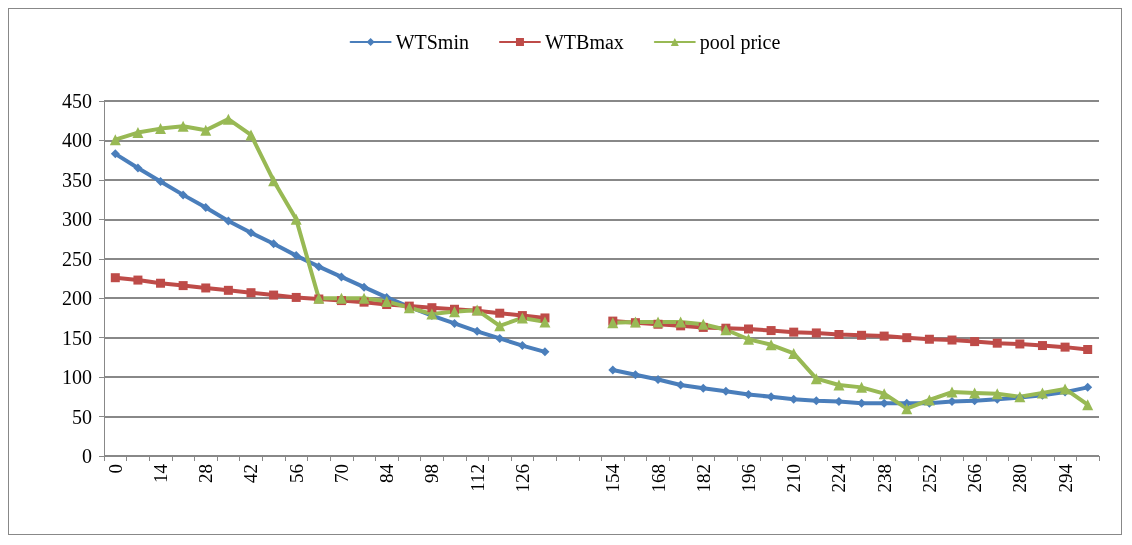  What do you see at coordinates (87, 456) in the screenshot?
I see `y-tick-label: 0` at bounding box center [87, 456].